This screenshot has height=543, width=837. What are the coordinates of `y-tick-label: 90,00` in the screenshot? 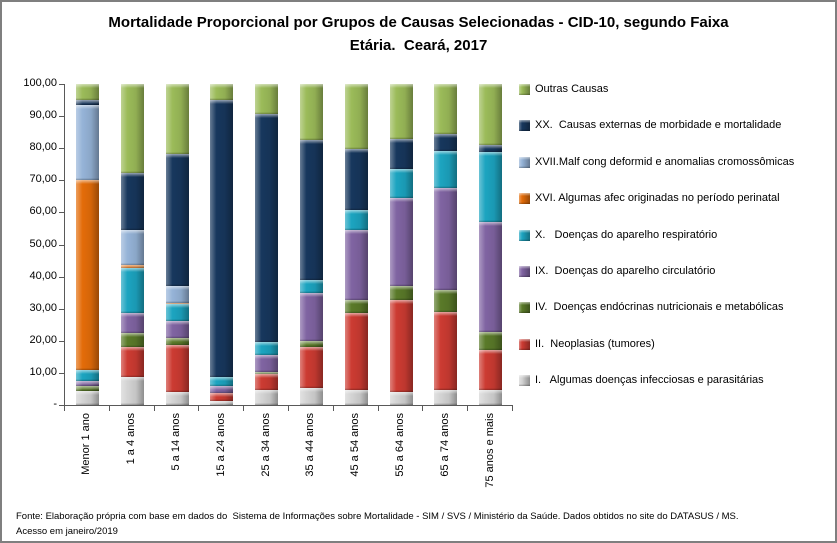 It's located at (43, 115).